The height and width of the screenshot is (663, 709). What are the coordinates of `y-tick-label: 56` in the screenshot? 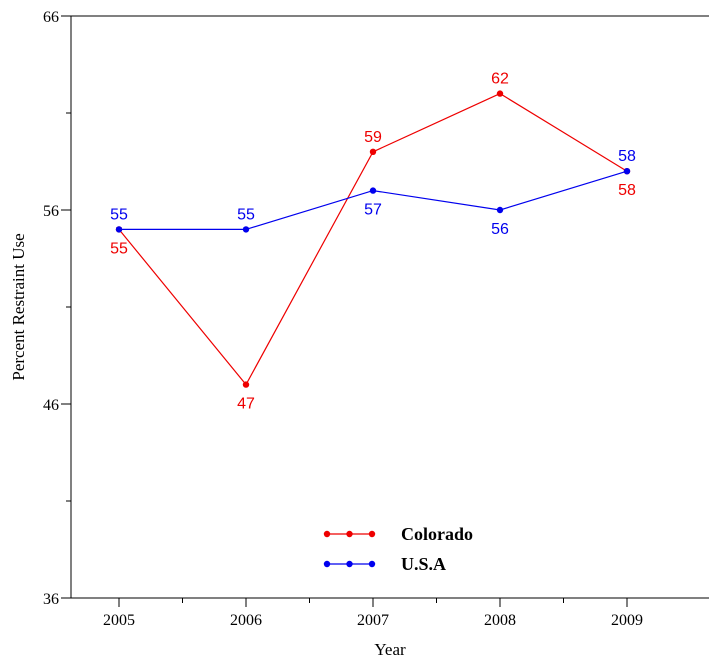 It's located at (51, 211).